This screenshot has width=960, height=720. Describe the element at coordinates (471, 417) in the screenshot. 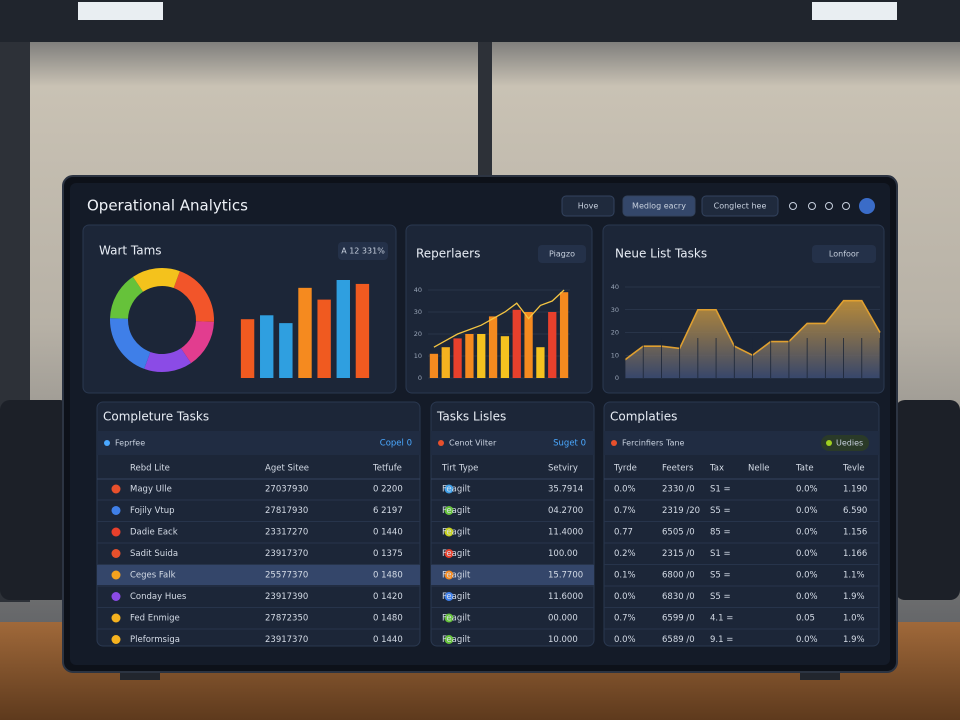

I see `table-title: Tasks Lisles` at that location.